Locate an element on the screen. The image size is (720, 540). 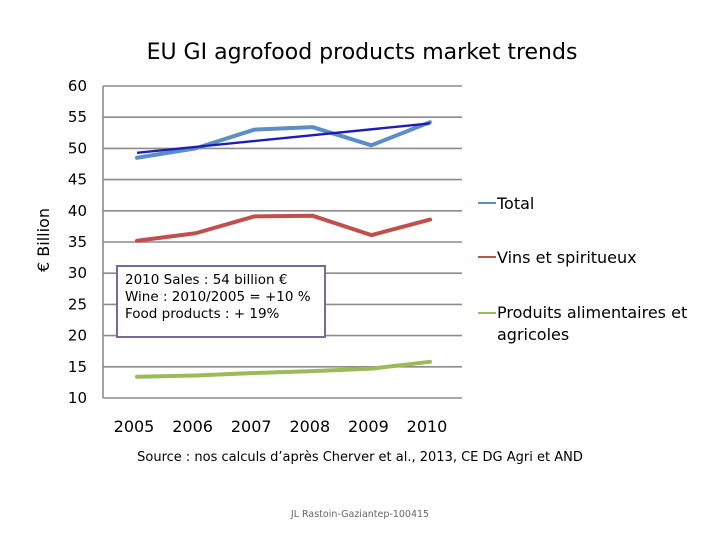
legend-label-produits-line2: agricoles is located at coordinates (533, 334).